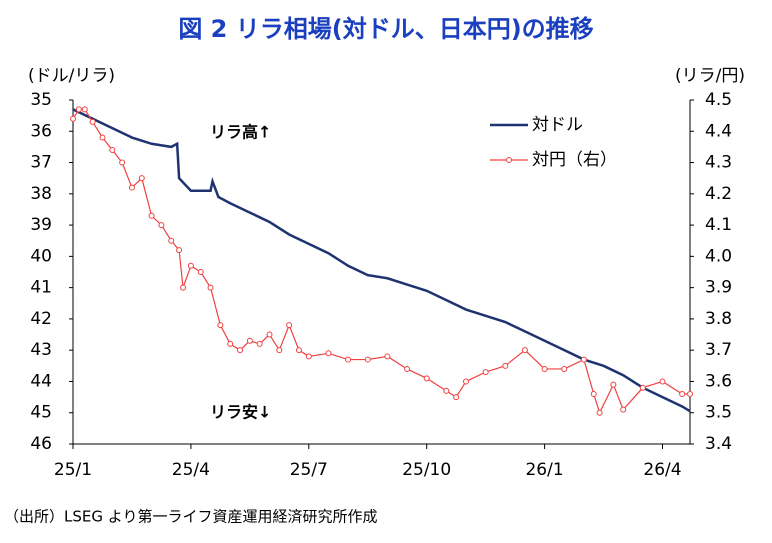 Image resolution: width=772 pixels, height=543 pixels. I want to click on legend-label: 対ドル, so click(557, 125).